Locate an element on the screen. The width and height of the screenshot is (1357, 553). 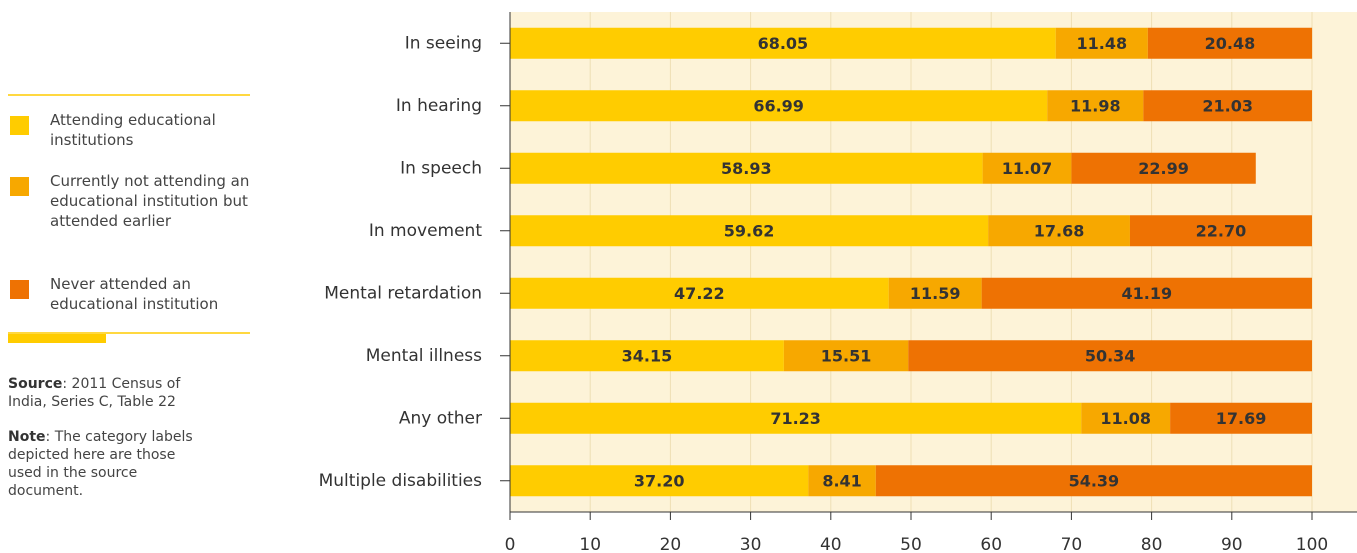
note-label: Note is located at coordinates (27, 437).